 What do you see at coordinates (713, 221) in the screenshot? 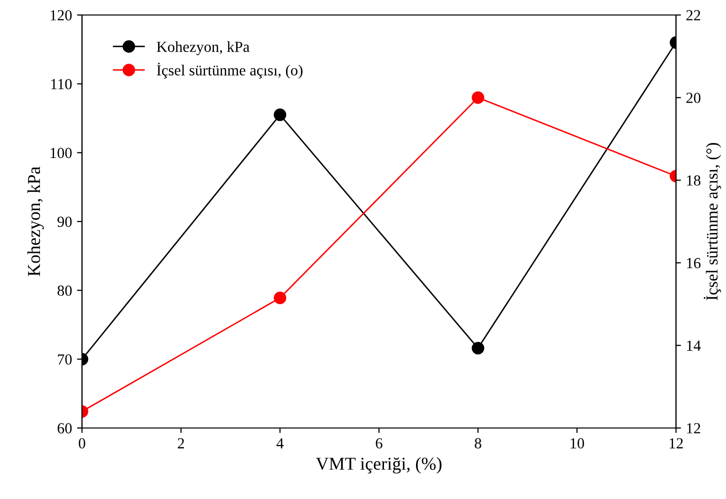
I see `y2-axis-title: İçsel sürtünme açısı, (°)` at bounding box center [713, 221].